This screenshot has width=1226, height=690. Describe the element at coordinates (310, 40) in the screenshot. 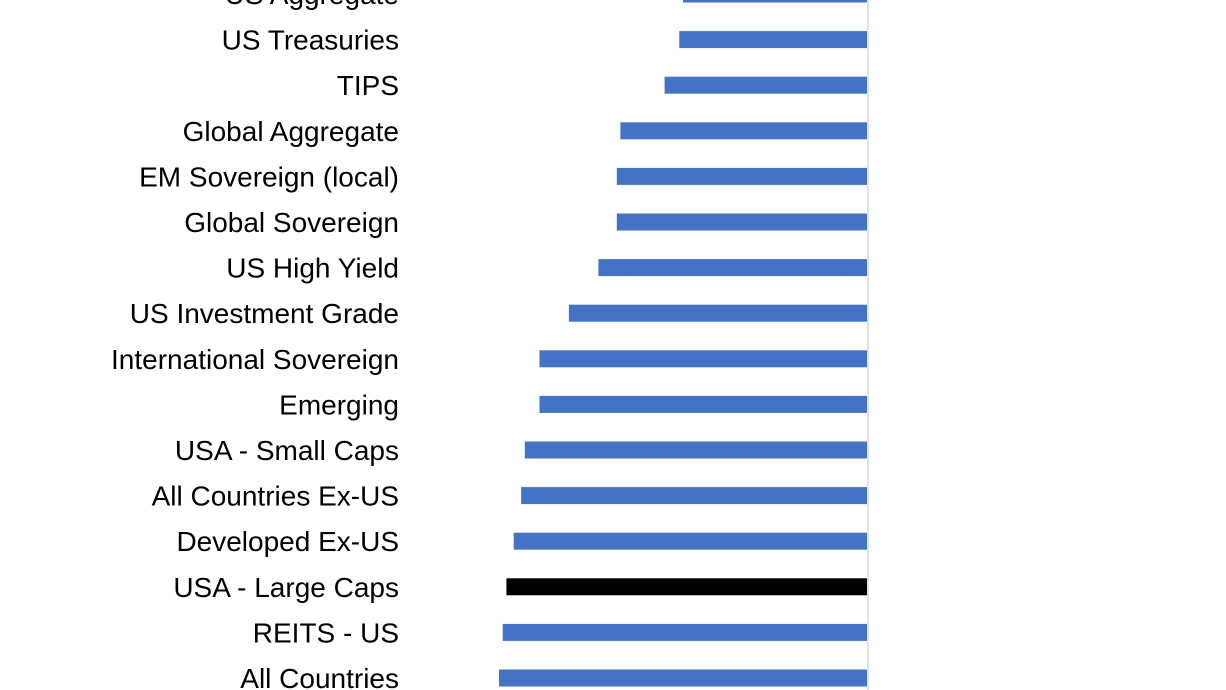

I see `category-label: US Treasuries` at that location.